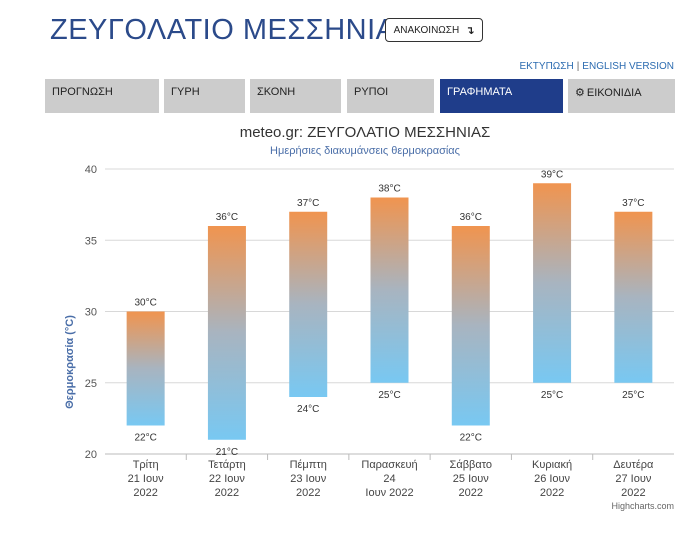 Image resolution: width=684 pixels, height=539 pixels. What do you see at coordinates (82, 92) in the screenshot?
I see `tab-label: ΠΡΟΓΝΩΣΗ` at bounding box center [82, 92].